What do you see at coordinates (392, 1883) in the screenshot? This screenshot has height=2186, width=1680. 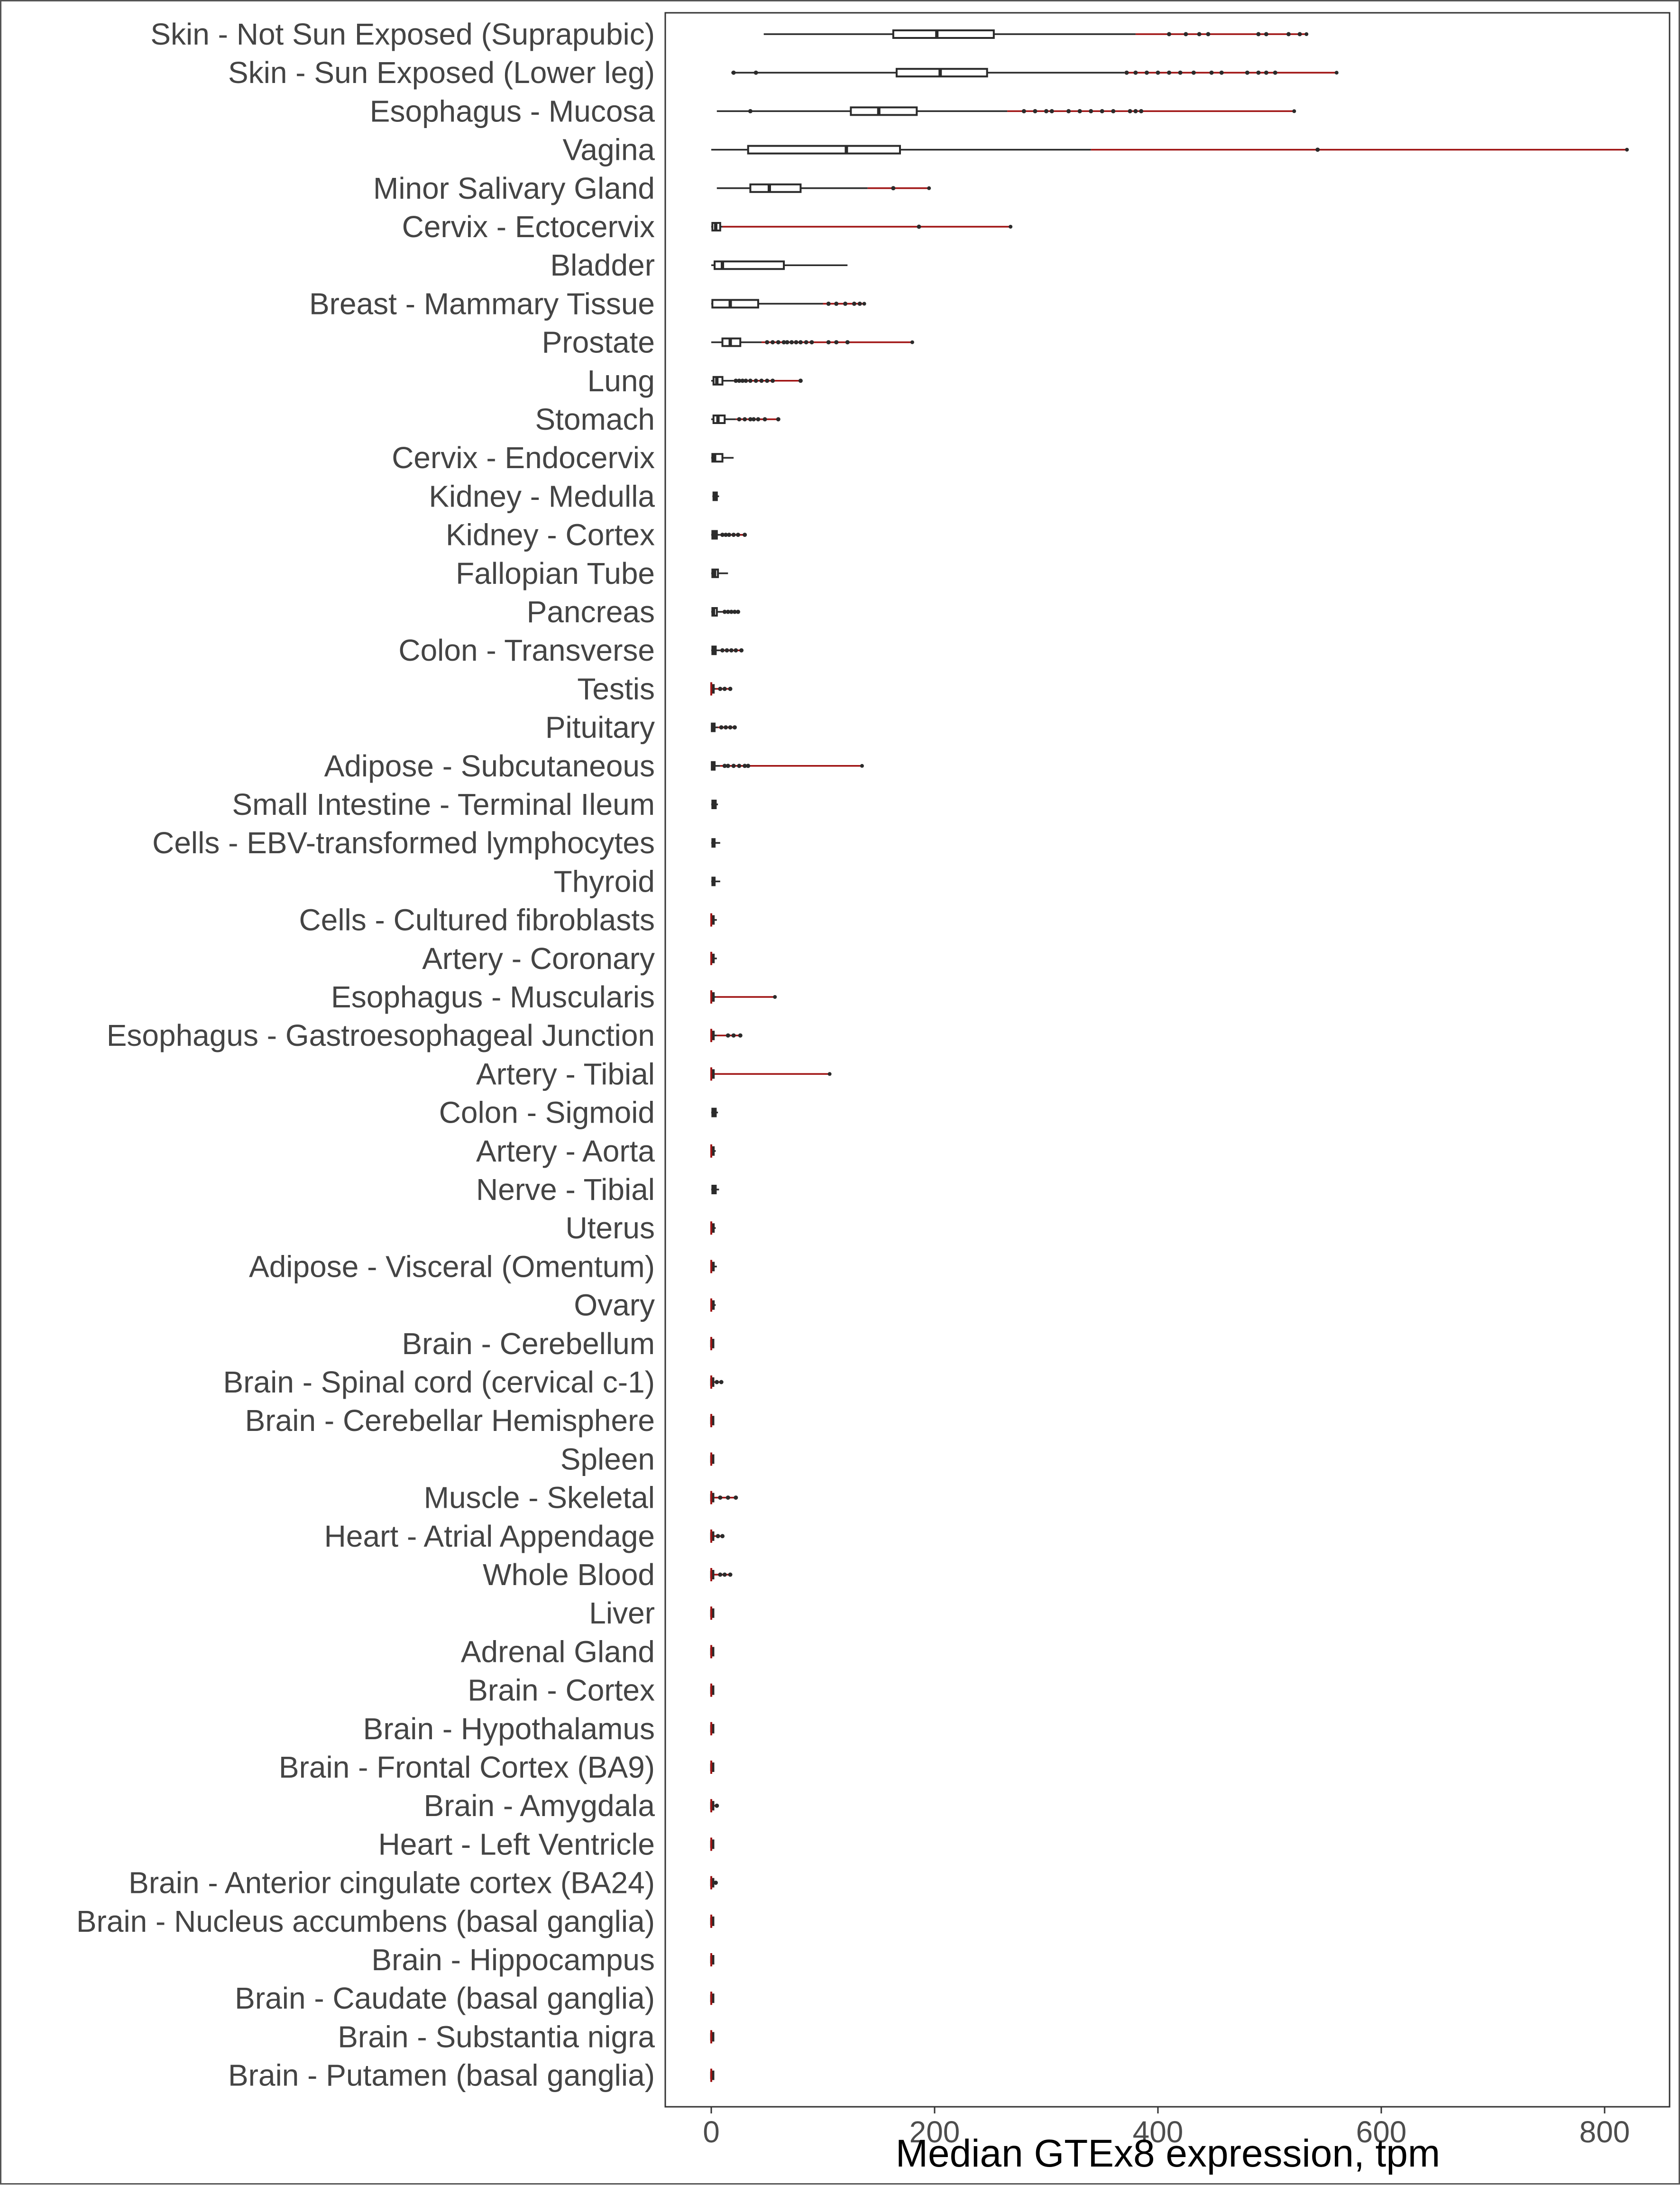 I see `category-label: Brain - Anterior cingulate cortex (BA24)` at bounding box center [392, 1883].